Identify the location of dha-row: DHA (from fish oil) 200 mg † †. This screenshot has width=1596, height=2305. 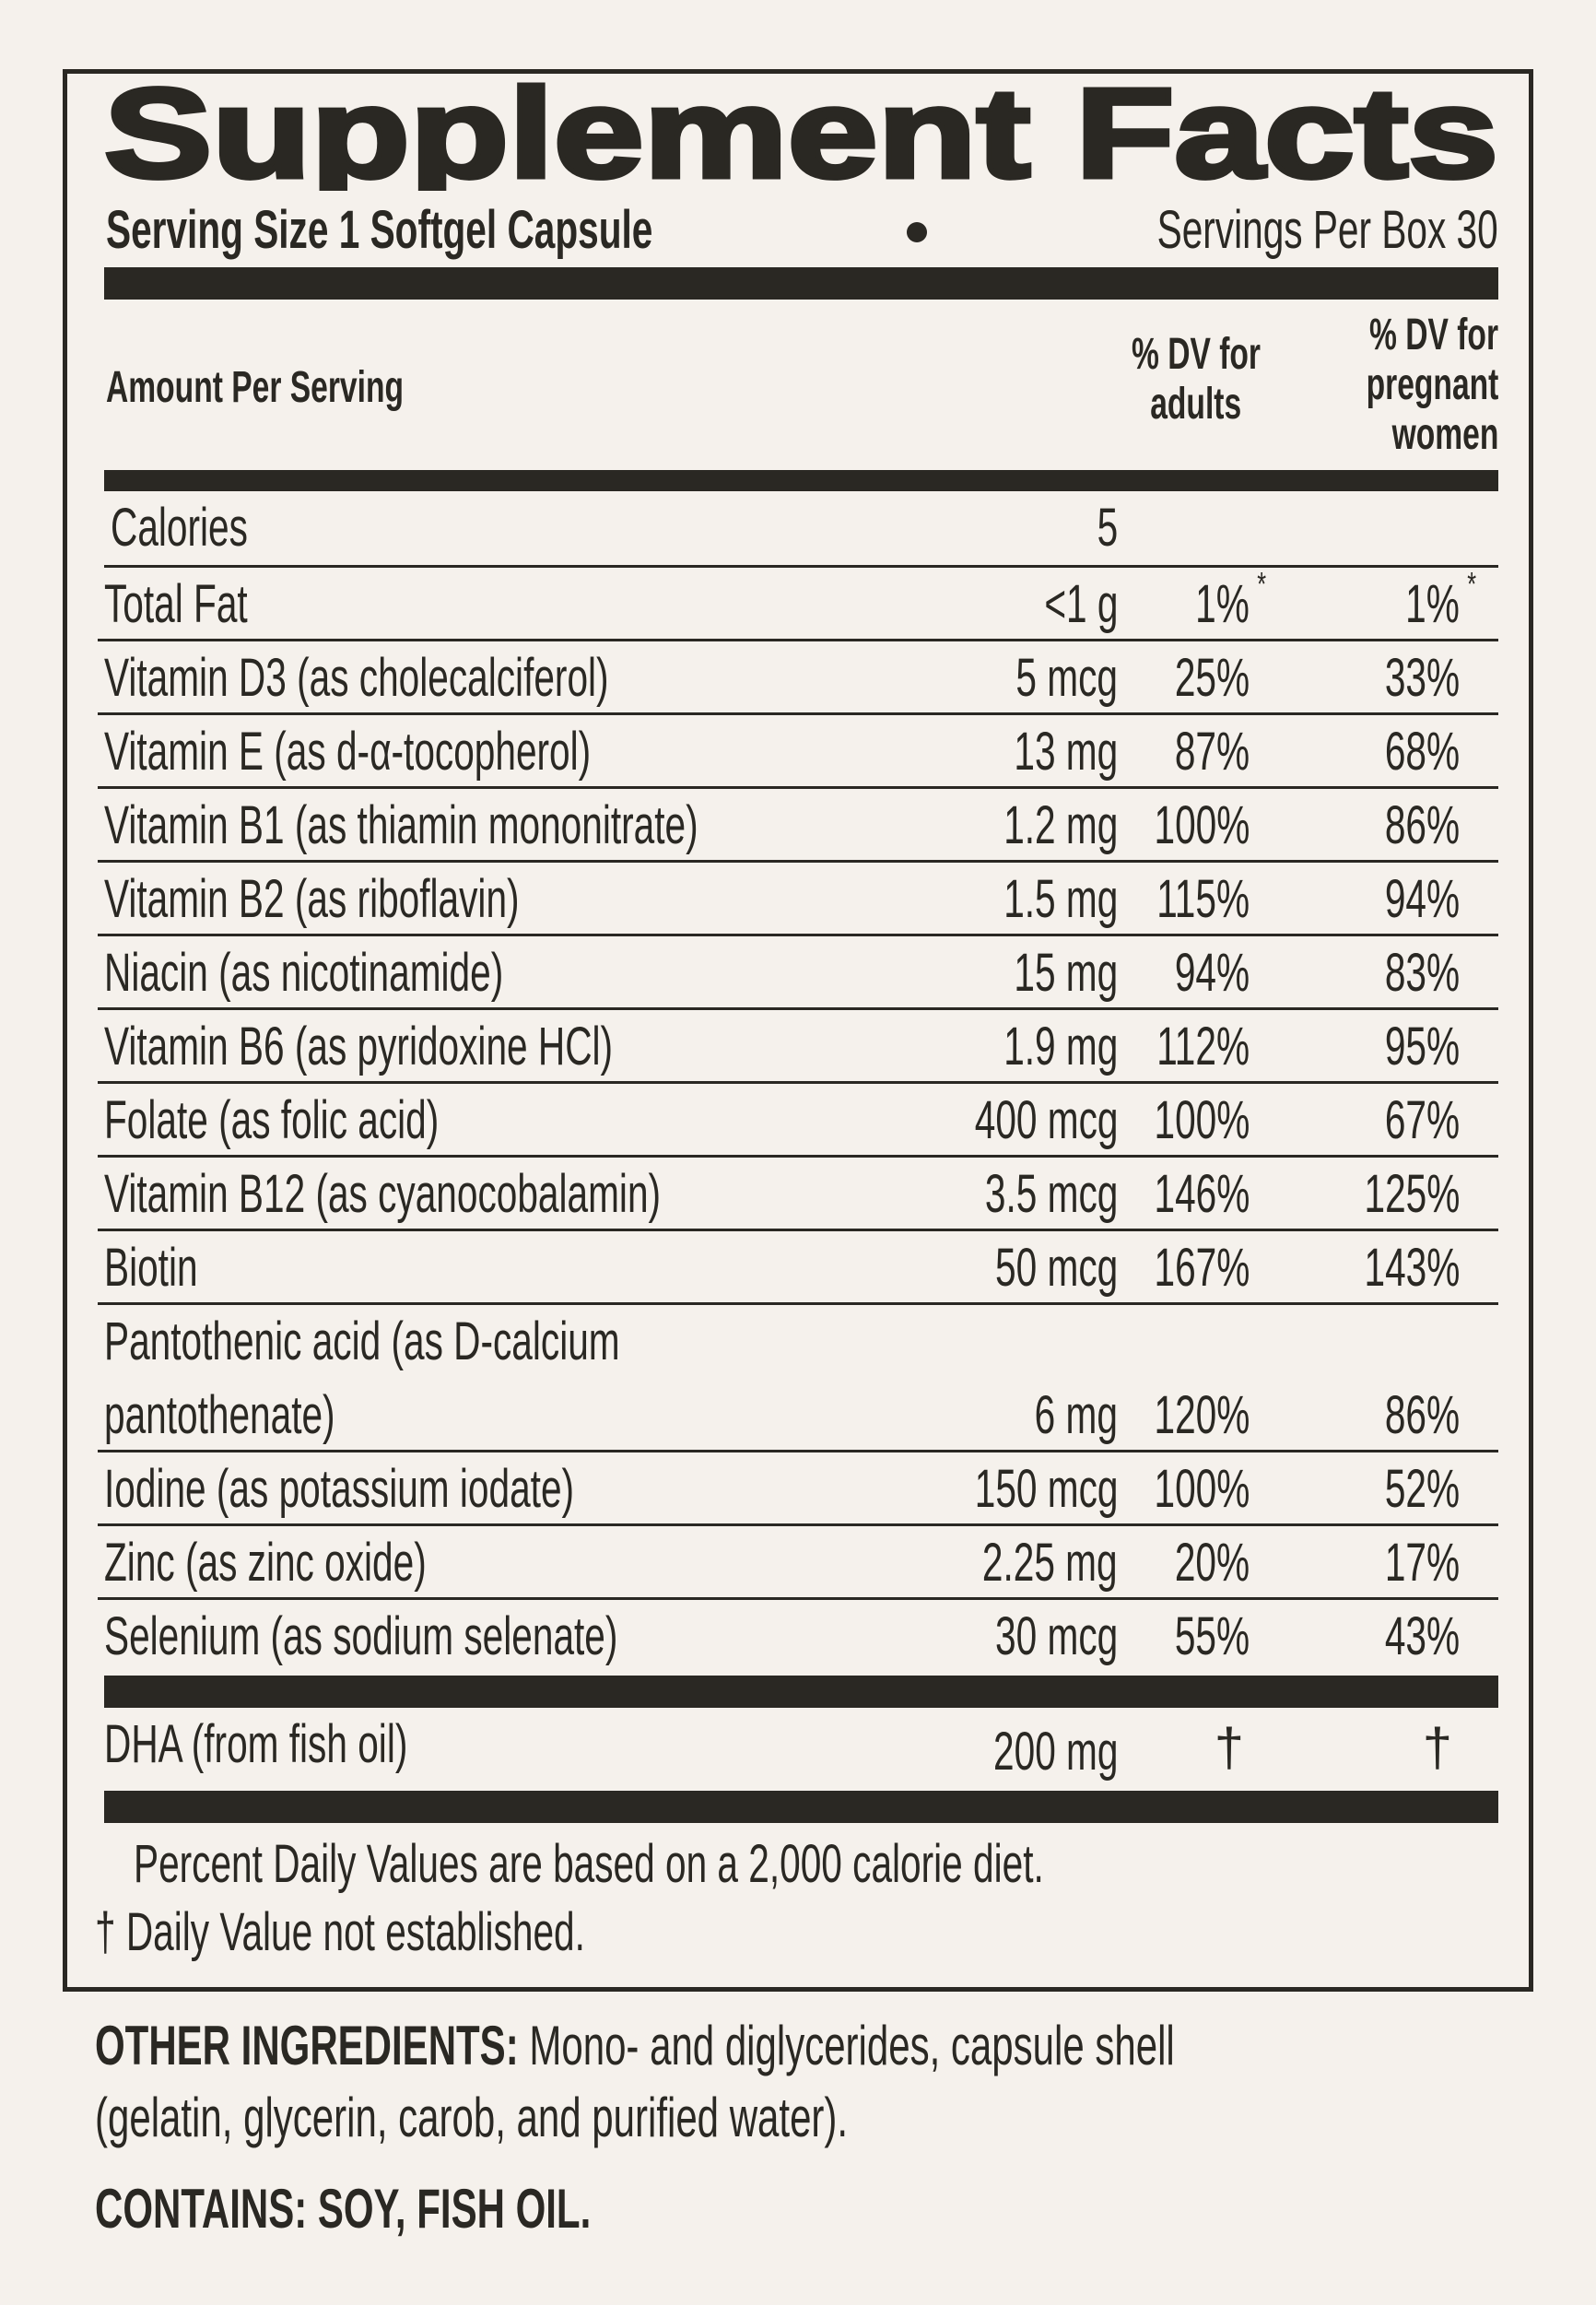
(778, 1748).